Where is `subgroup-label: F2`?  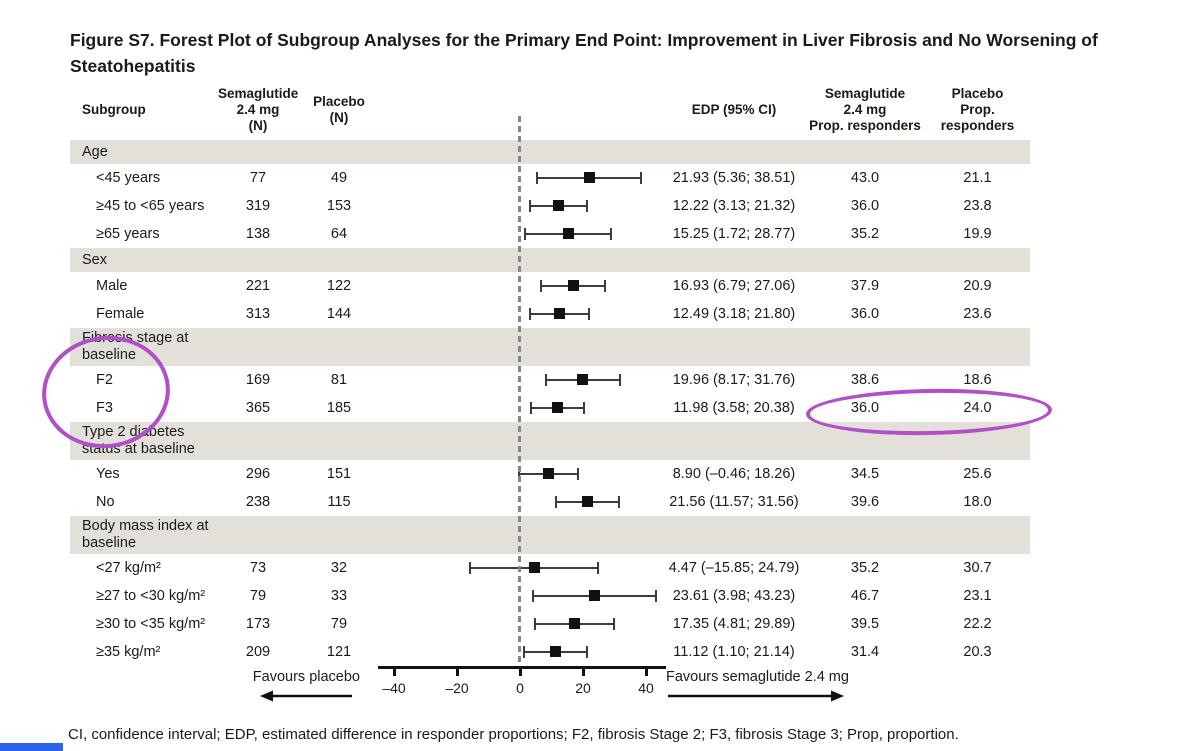 subgroup-label: F2 is located at coordinates (104, 380).